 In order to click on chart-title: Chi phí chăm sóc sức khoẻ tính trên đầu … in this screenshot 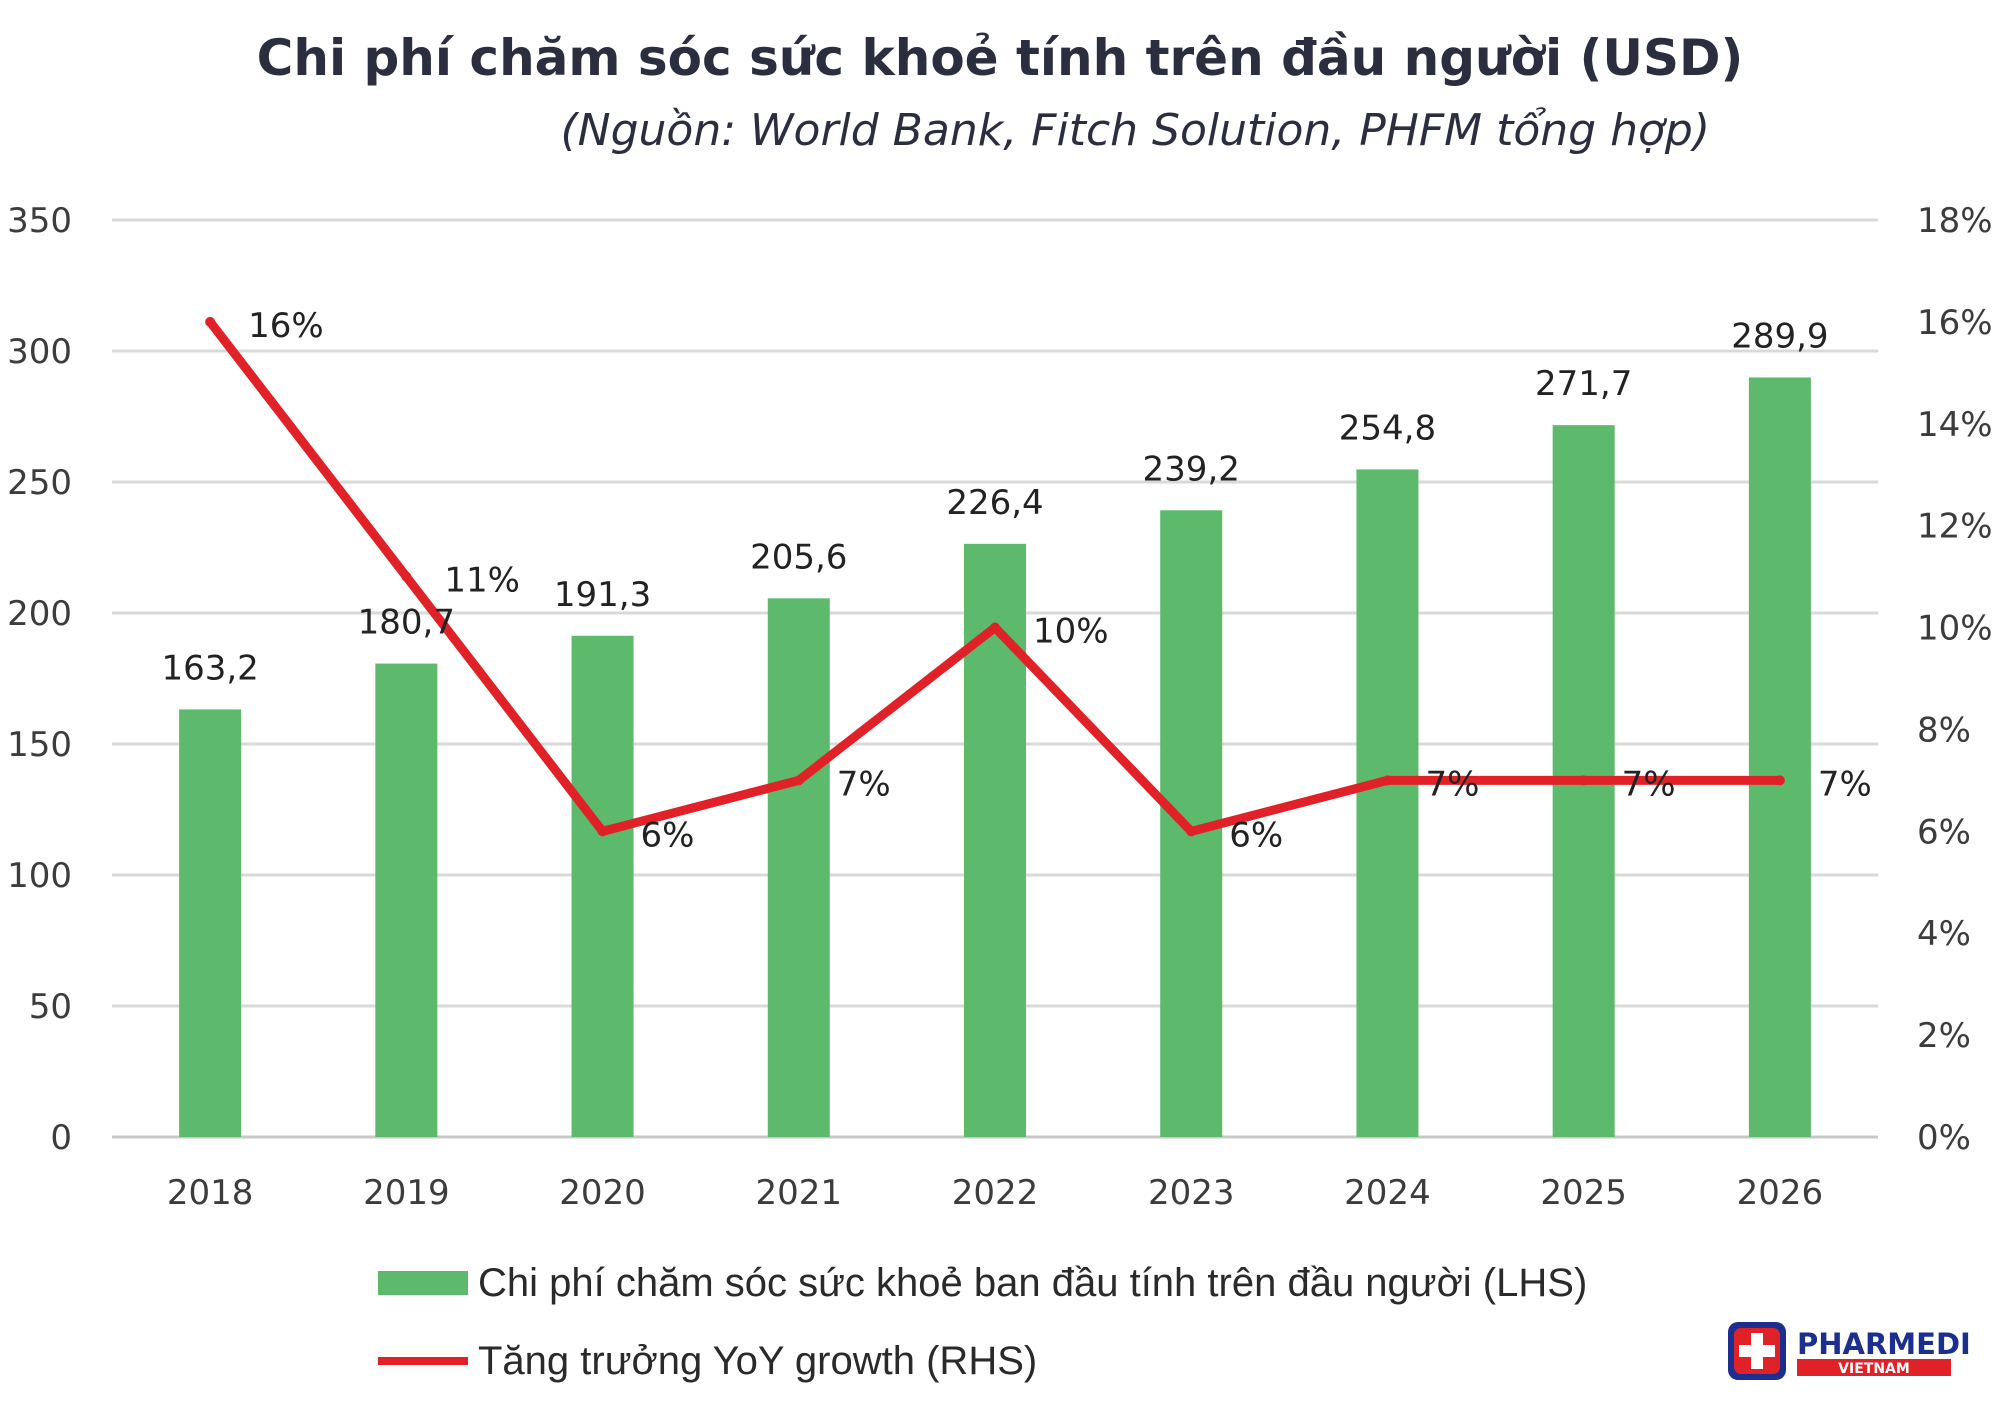, I will do `click(1000, 58)`.